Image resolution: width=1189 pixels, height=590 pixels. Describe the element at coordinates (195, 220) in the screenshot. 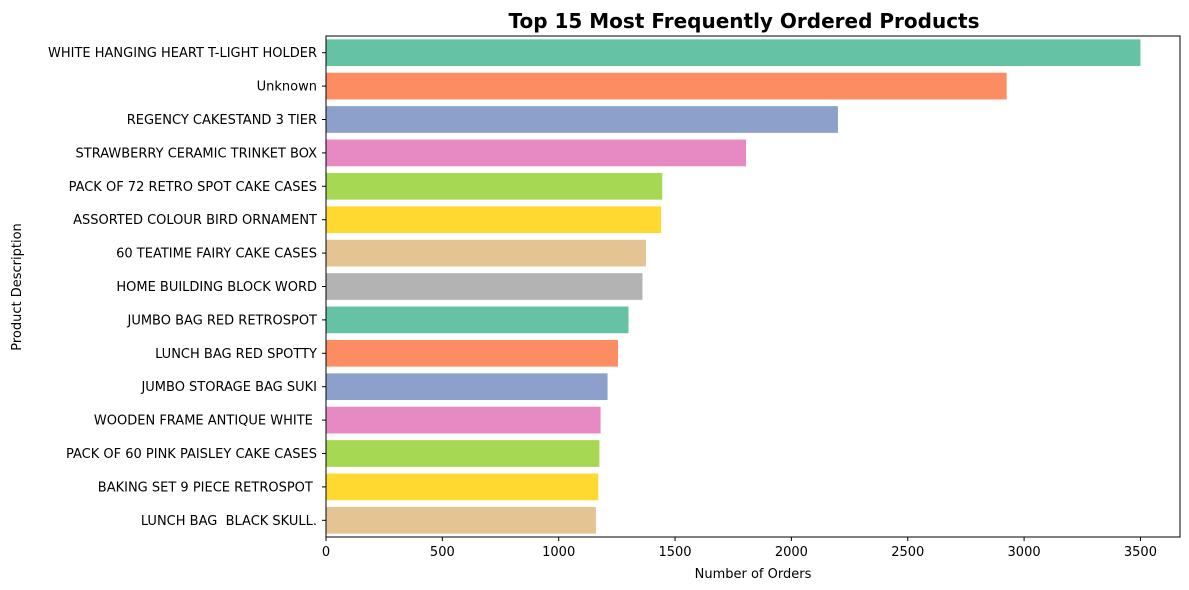

I see `y-tick-label: ASSORTED COLOUR BIRD ORNAMENT` at that location.